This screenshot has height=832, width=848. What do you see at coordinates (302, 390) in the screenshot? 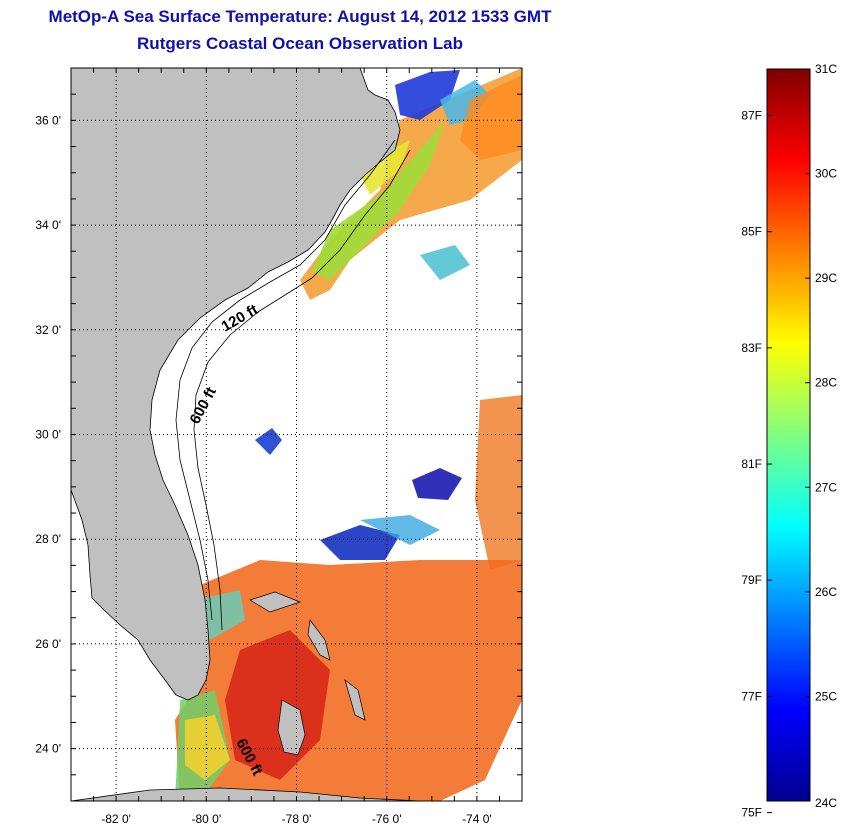
I see `contour-600ft` at bounding box center [302, 390].